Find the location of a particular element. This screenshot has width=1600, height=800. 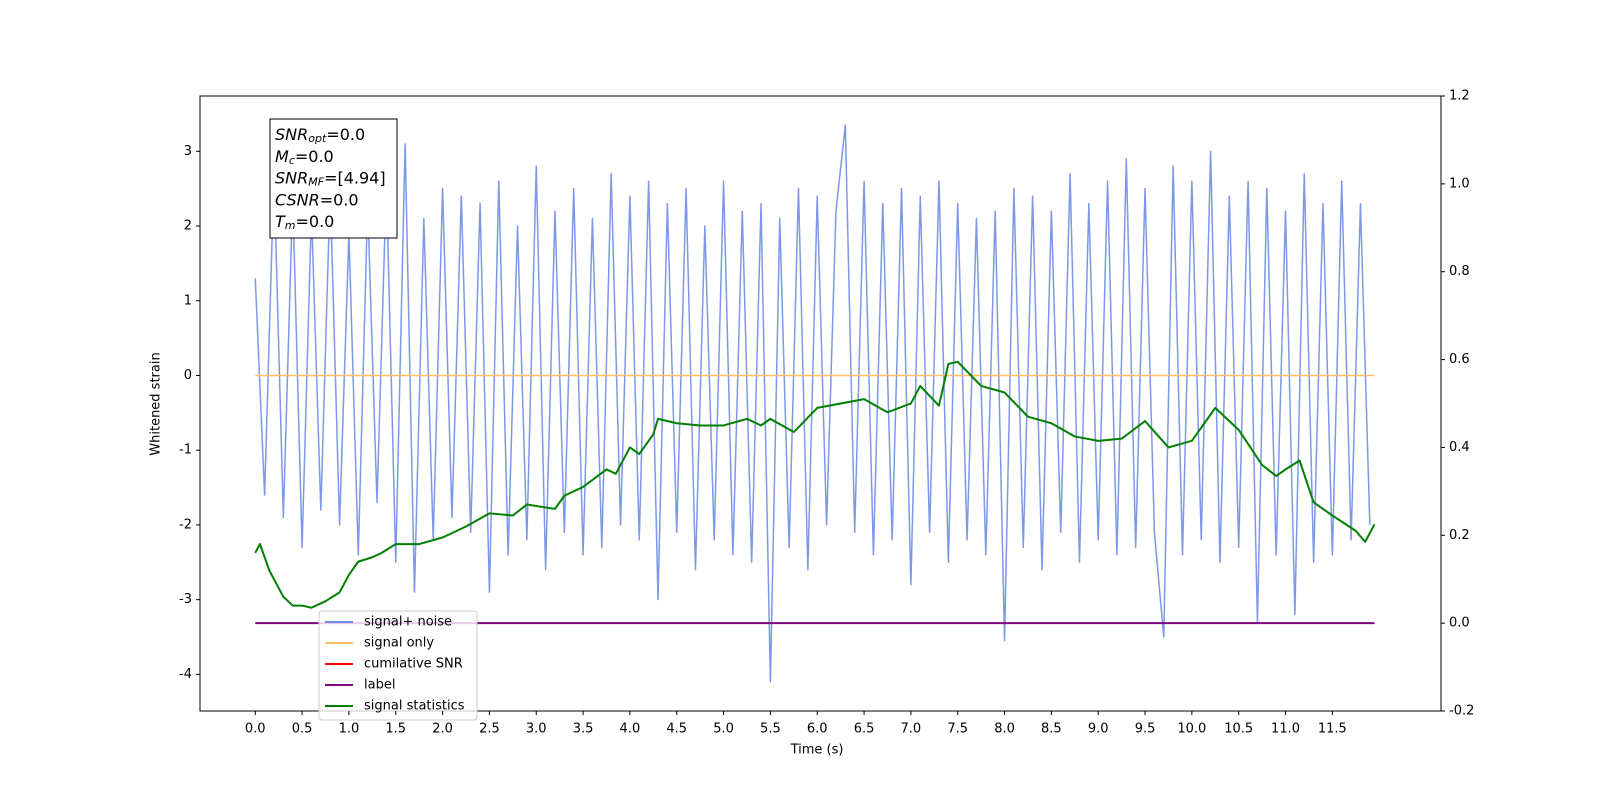

y2-tick-label: 0.2 is located at coordinates (1459, 535).